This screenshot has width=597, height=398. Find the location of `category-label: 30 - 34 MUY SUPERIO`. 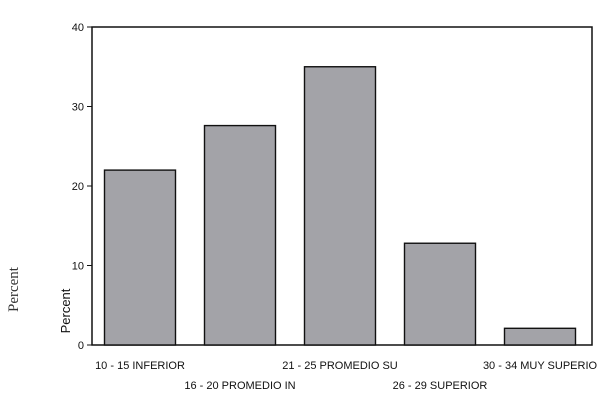

category-label: 30 - 34 MUY SUPERIO is located at coordinates (540, 366).